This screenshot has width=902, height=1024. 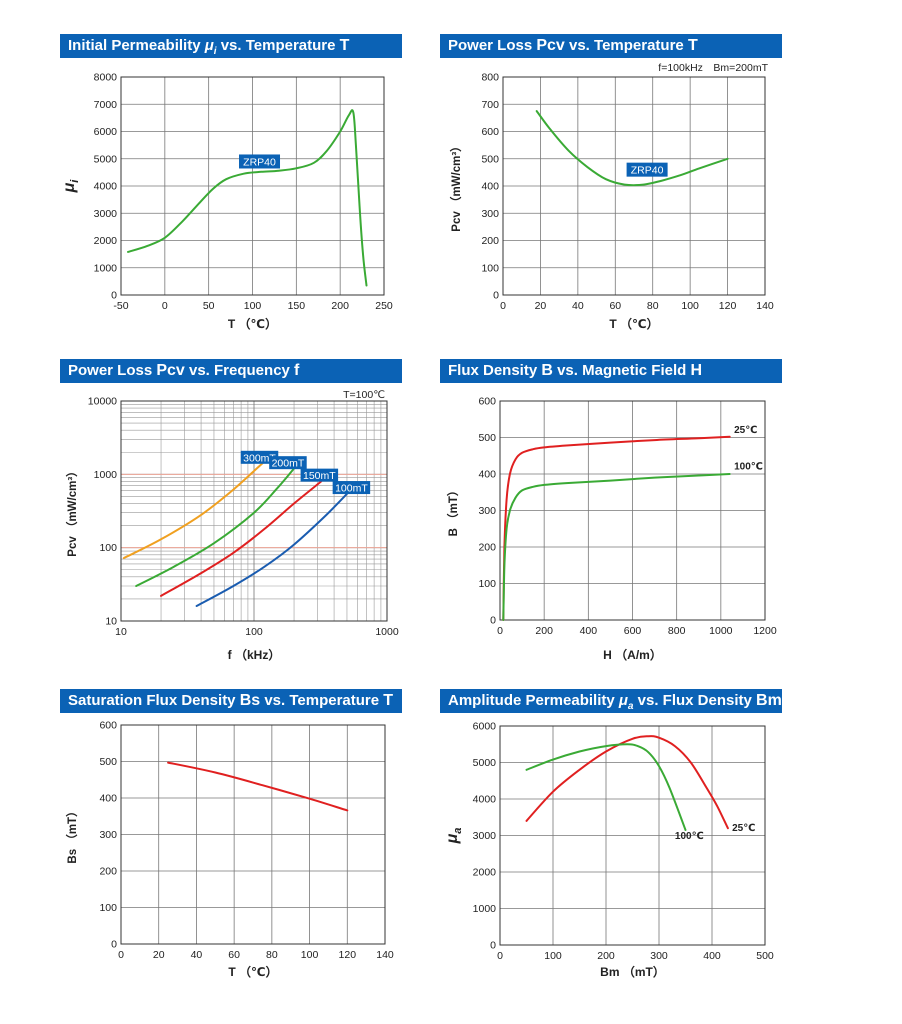 What do you see at coordinates (384, 306) in the screenshot?
I see `x-tick-label: 250` at bounding box center [384, 306].